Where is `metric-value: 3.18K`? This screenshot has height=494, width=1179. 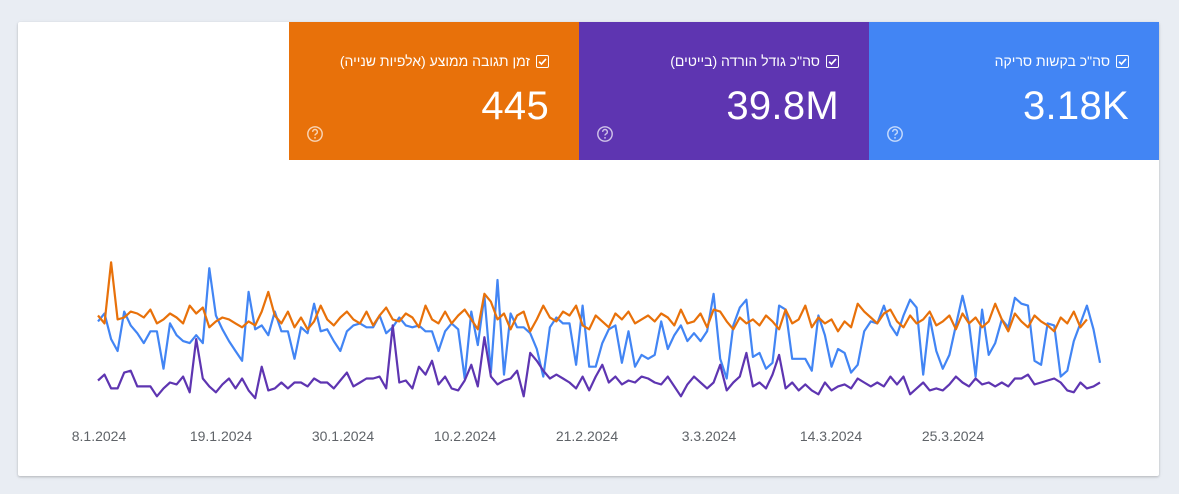 metric-value: 3.18K is located at coordinates (1075, 106).